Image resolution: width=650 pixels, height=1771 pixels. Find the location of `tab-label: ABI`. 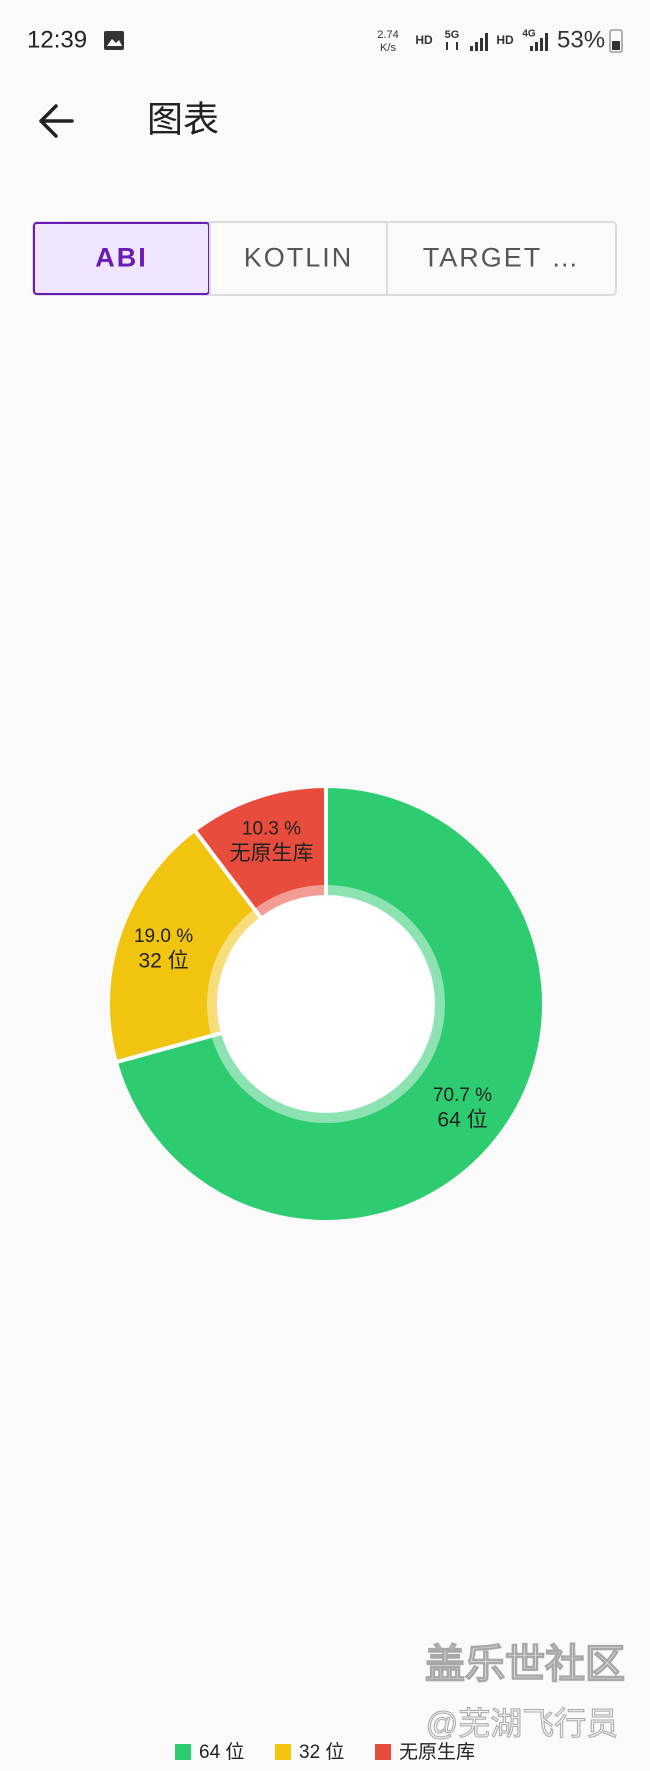

tab-label: ABI is located at coordinates (121, 258).